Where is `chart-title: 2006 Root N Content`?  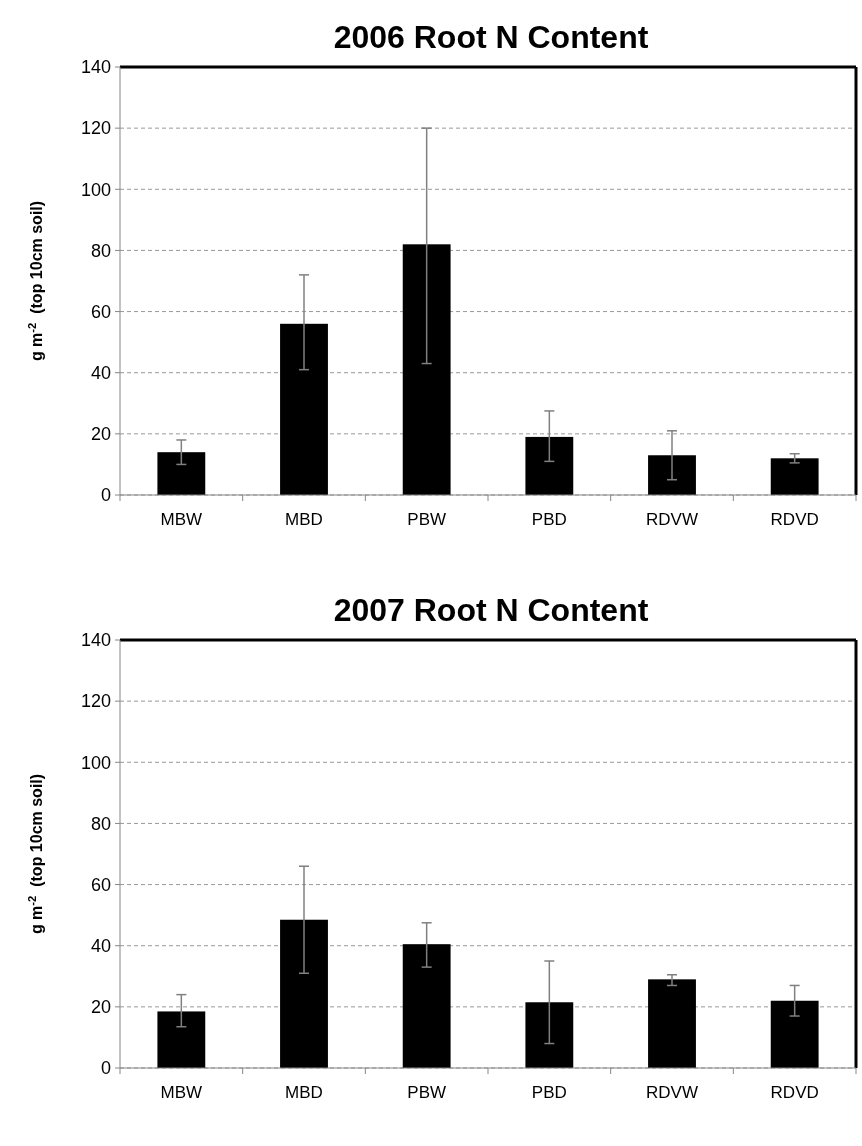 chart-title: 2006 Root N Content is located at coordinates (491, 37).